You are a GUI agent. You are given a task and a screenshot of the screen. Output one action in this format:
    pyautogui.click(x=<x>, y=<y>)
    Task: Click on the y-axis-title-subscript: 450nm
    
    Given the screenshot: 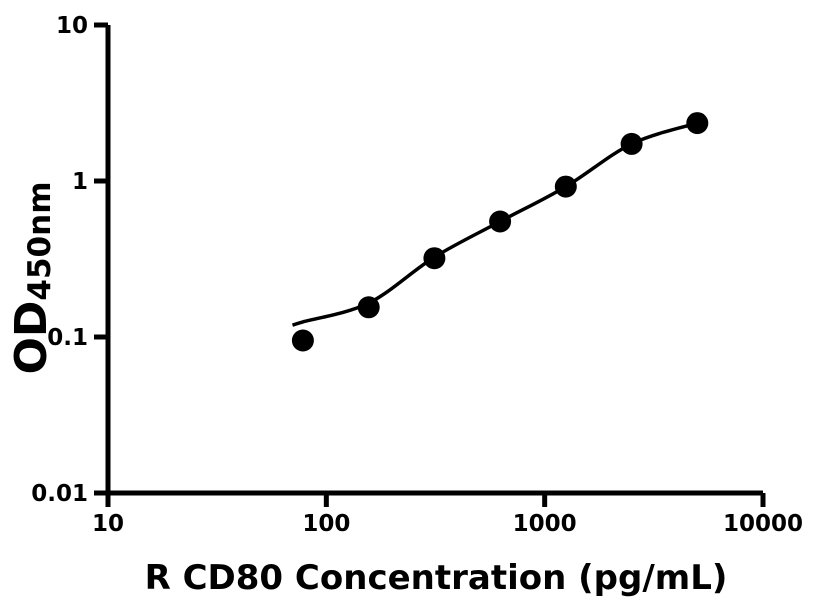 What is the action you would take?
    pyautogui.click(x=40, y=240)
    